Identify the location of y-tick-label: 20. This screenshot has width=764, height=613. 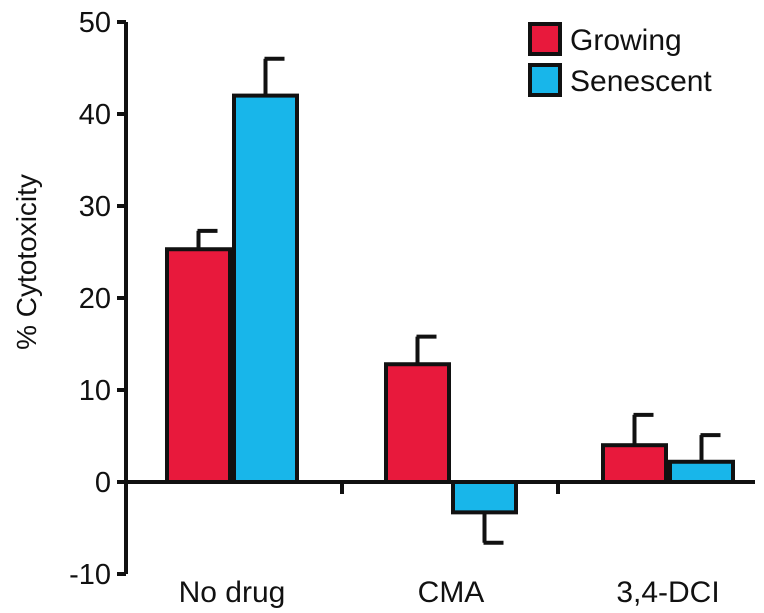
(95, 299).